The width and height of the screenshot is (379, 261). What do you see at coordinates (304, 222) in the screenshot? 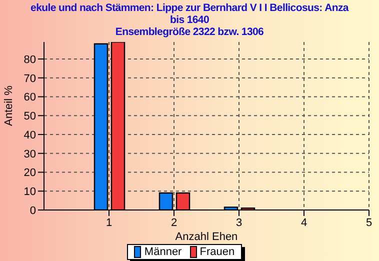
I see `x-tick-label: 4` at bounding box center [304, 222].